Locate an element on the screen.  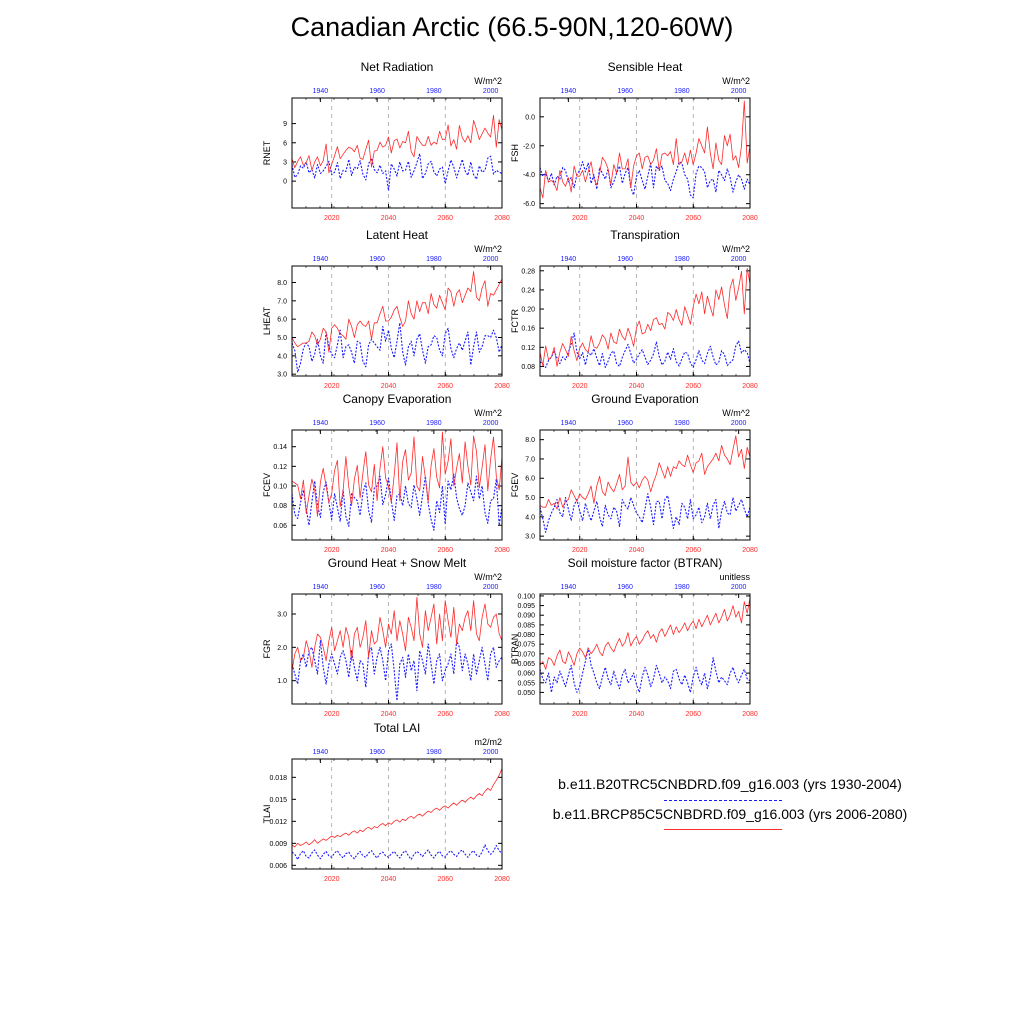
y-tick-label: 0.075 is located at coordinates (526, 645).